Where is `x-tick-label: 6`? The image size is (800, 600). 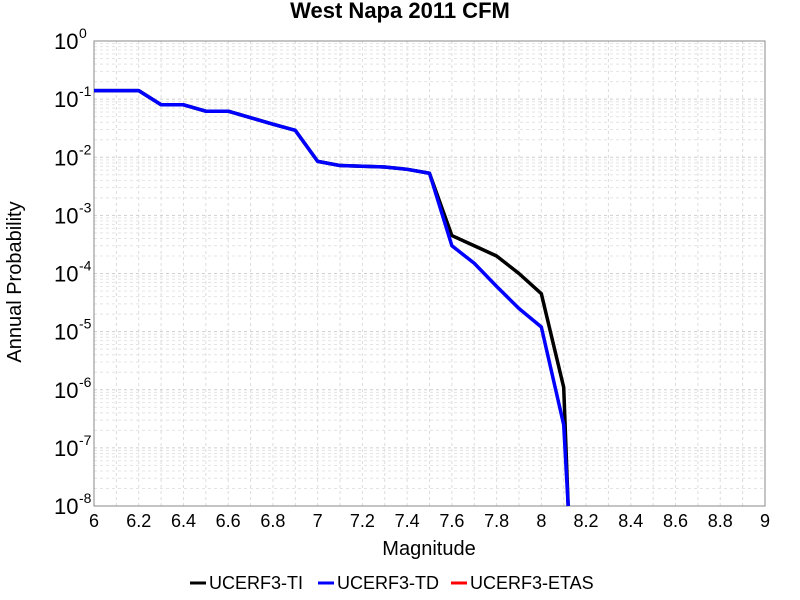
x-tick-label: 6 is located at coordinates (94, 521).